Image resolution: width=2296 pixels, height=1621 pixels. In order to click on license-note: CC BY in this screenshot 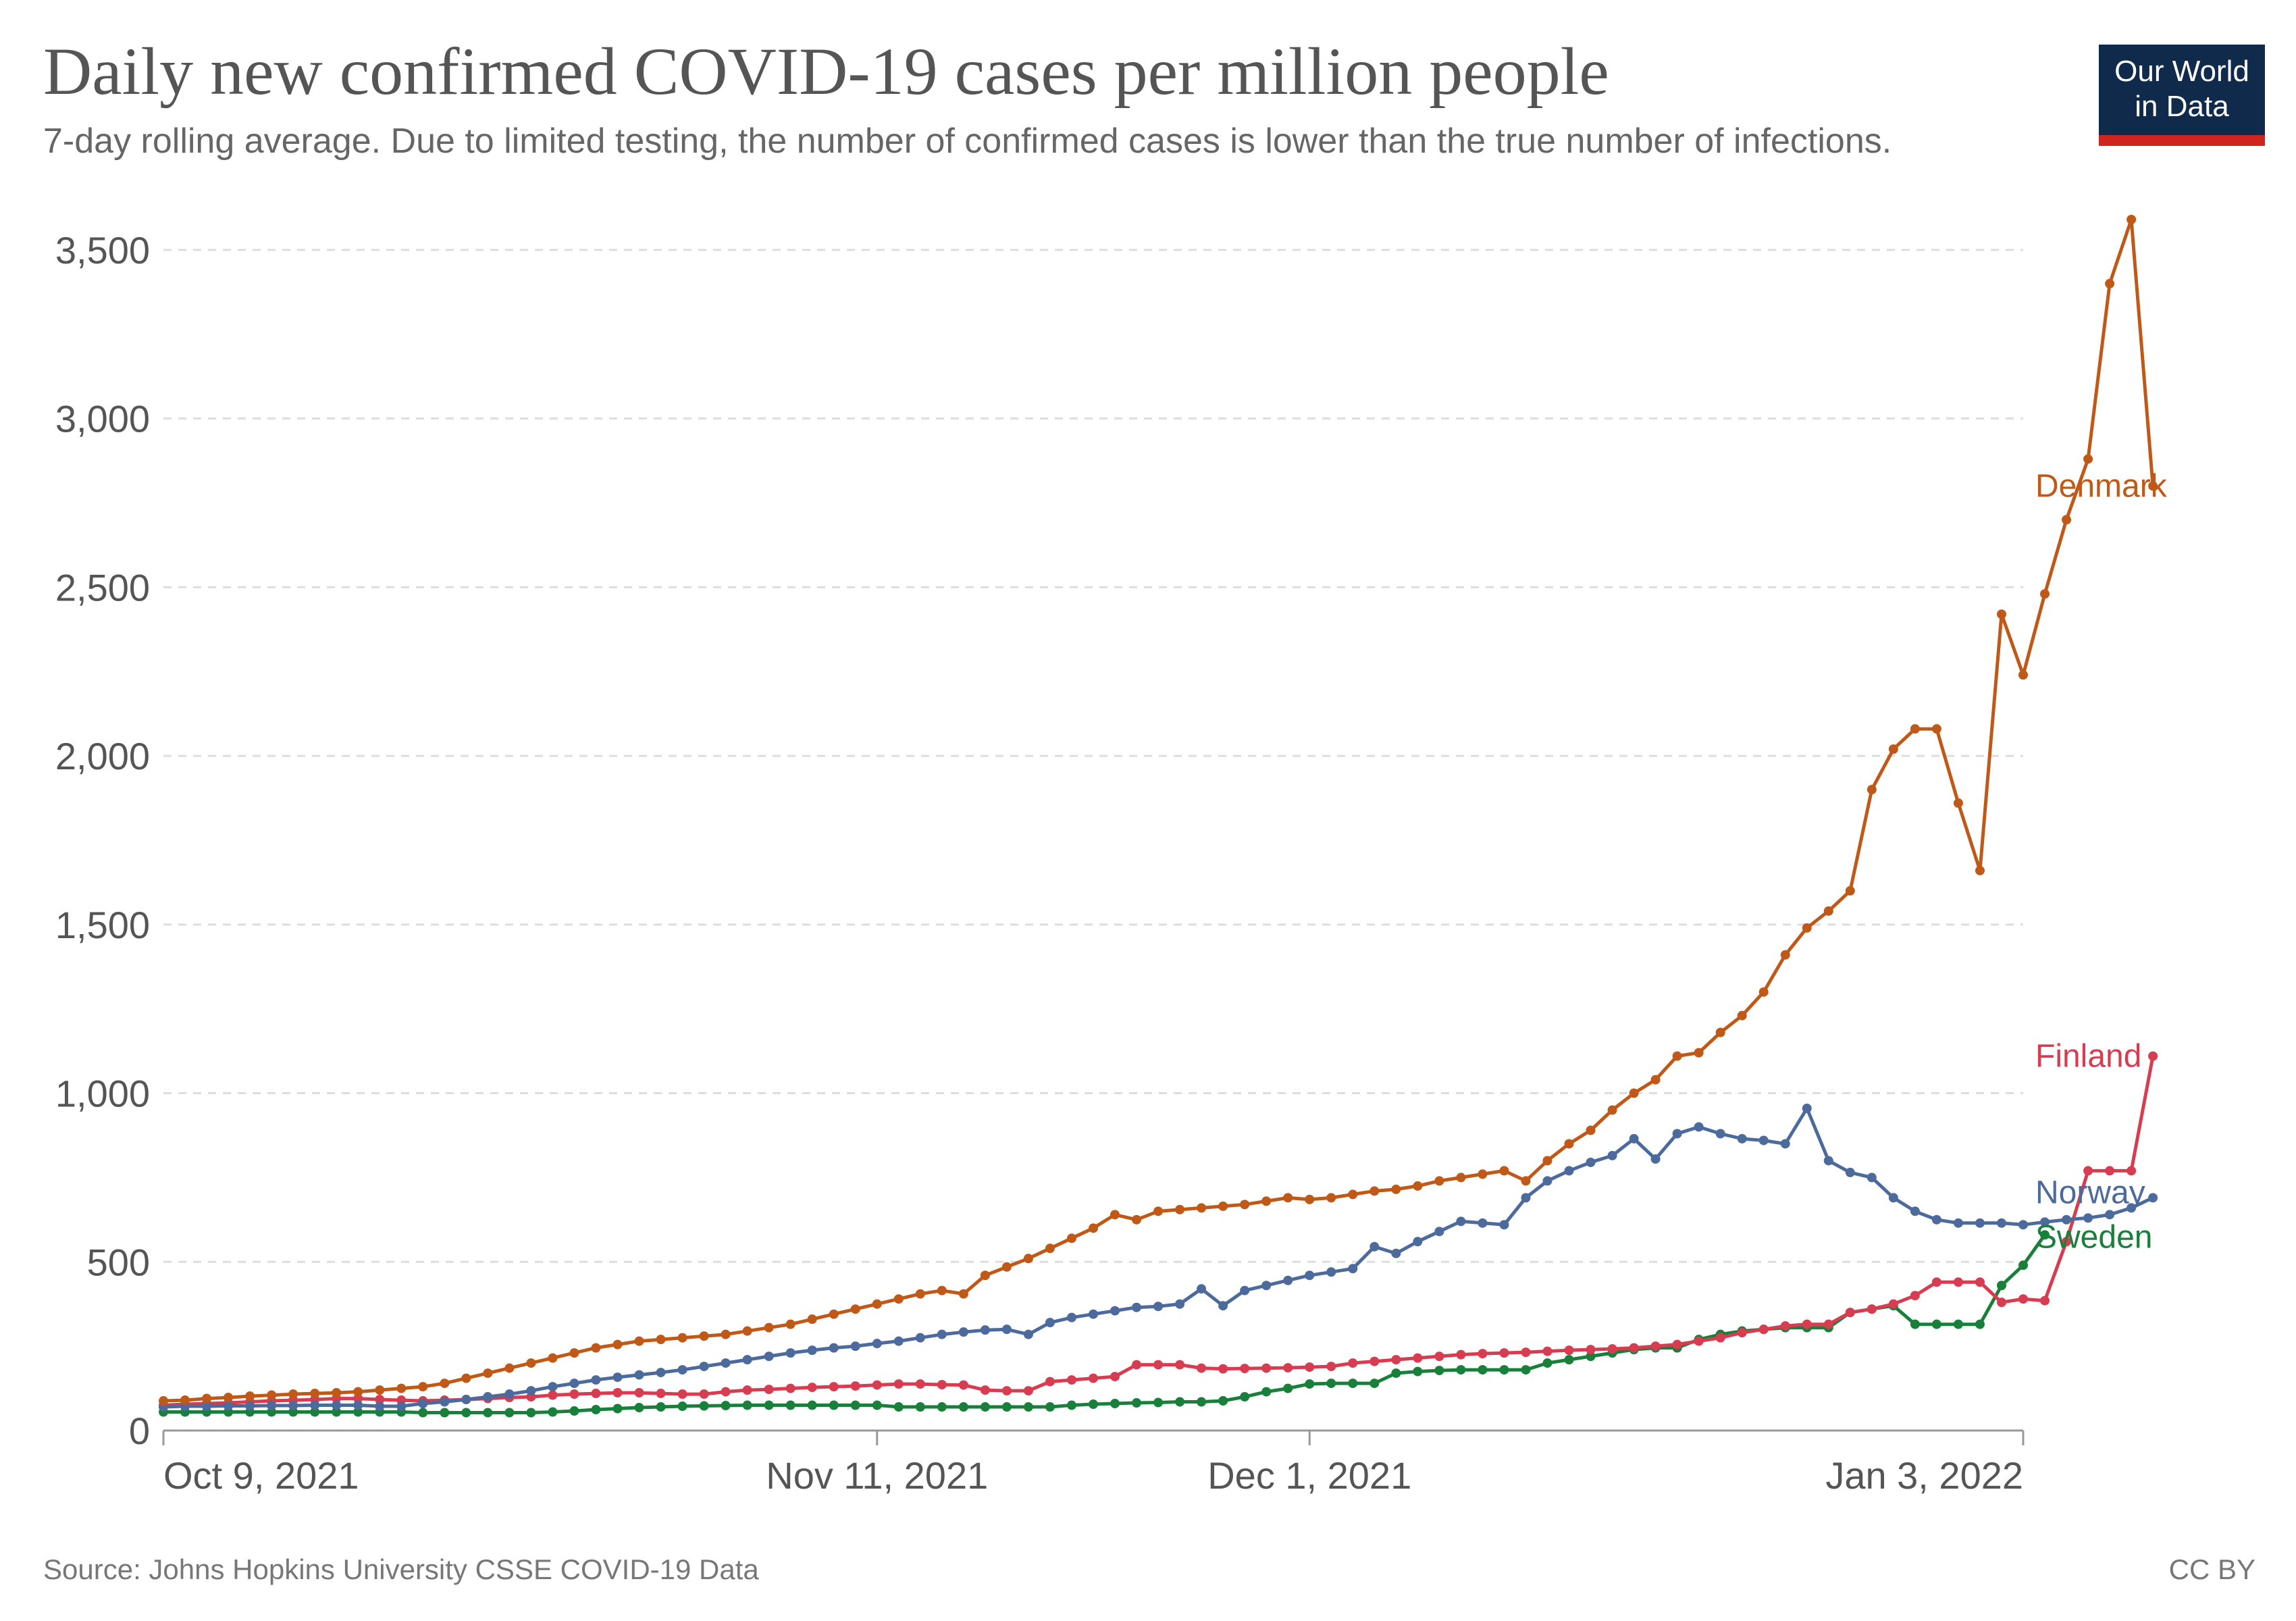, I will do `click(2211, 1569)`.